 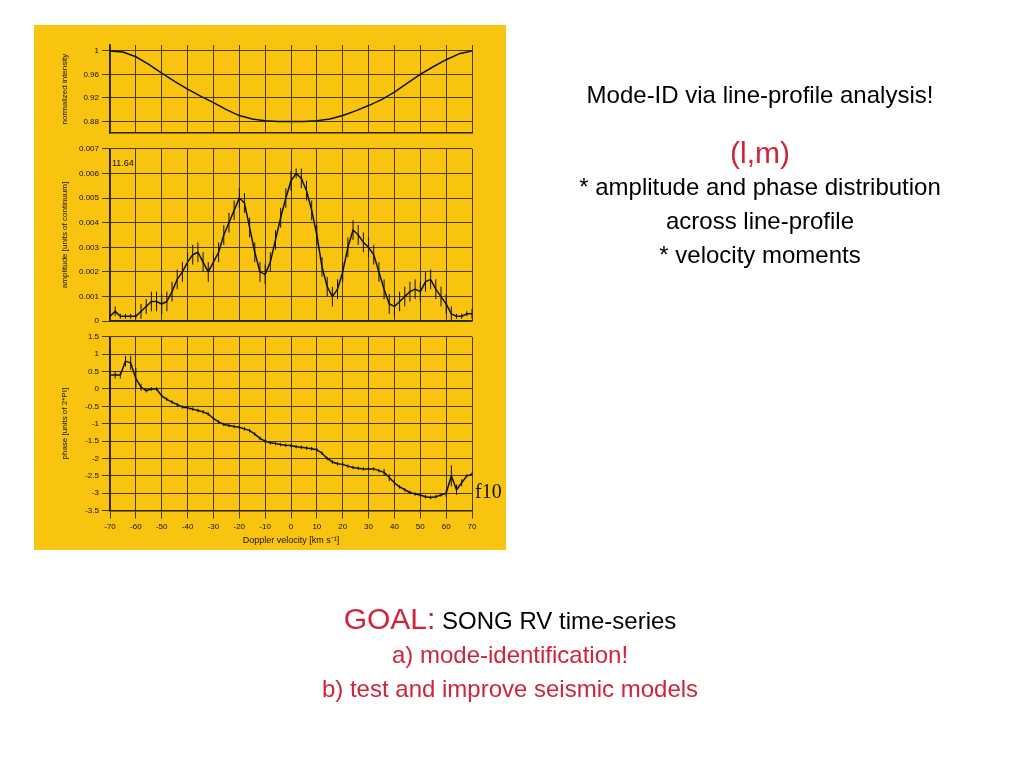 What do you see at coordinates (760, 153) in the screenshot?
I see `text: (l,m)` at bounding box center [760, 153].